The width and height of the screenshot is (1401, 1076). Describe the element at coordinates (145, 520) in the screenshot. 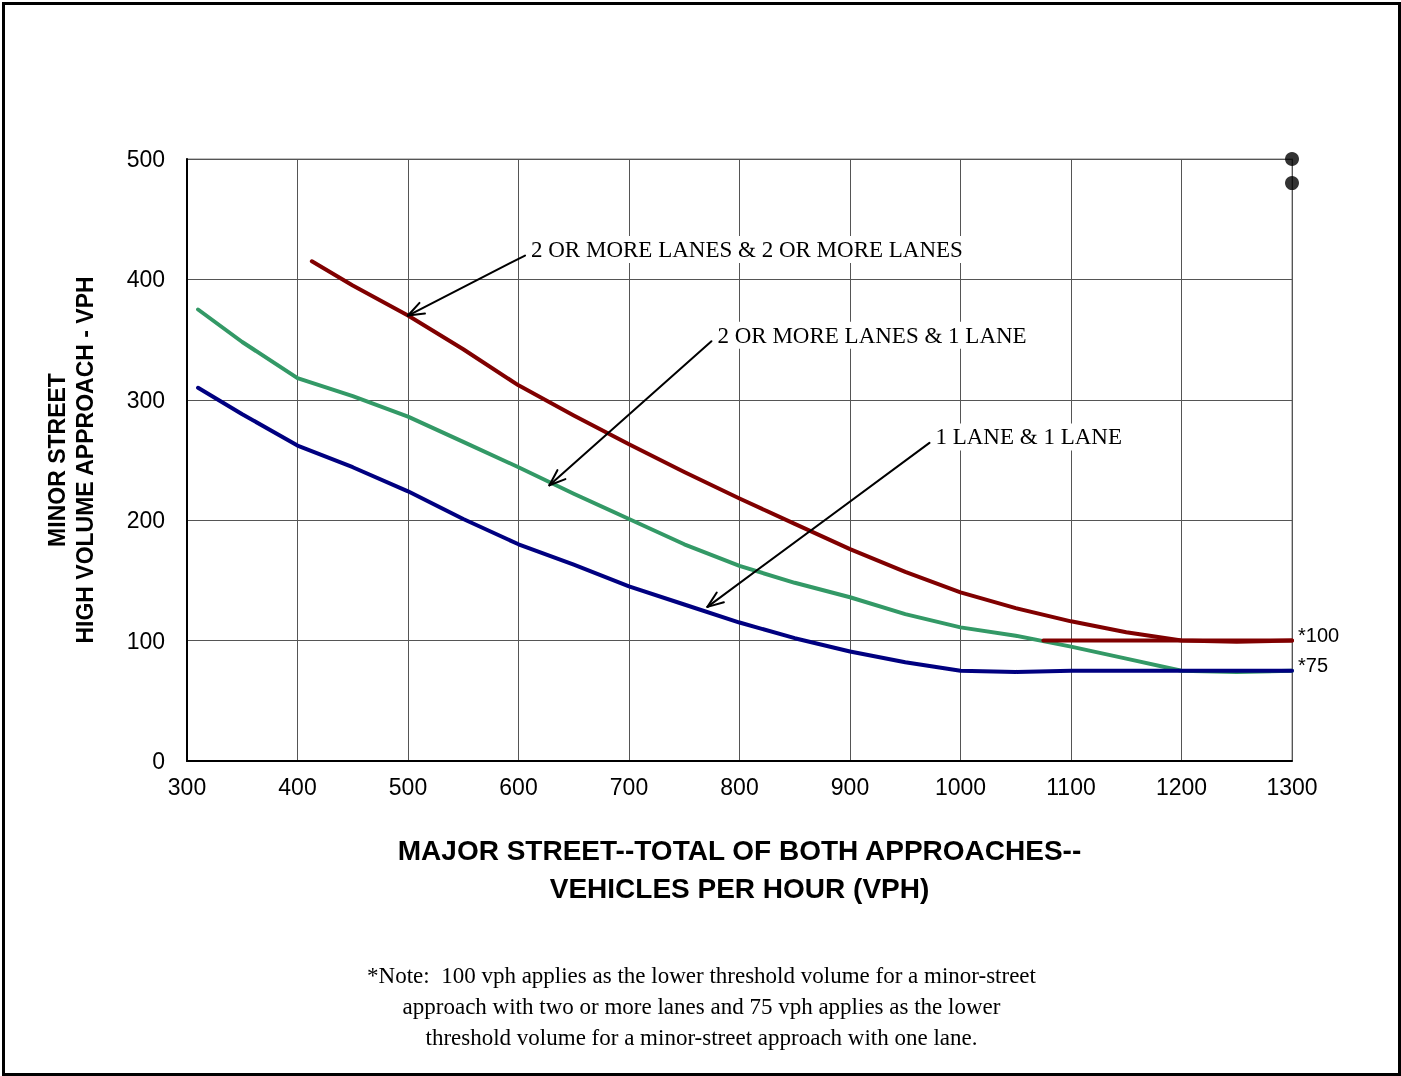

I see `y-tick-label: 200` at that location.